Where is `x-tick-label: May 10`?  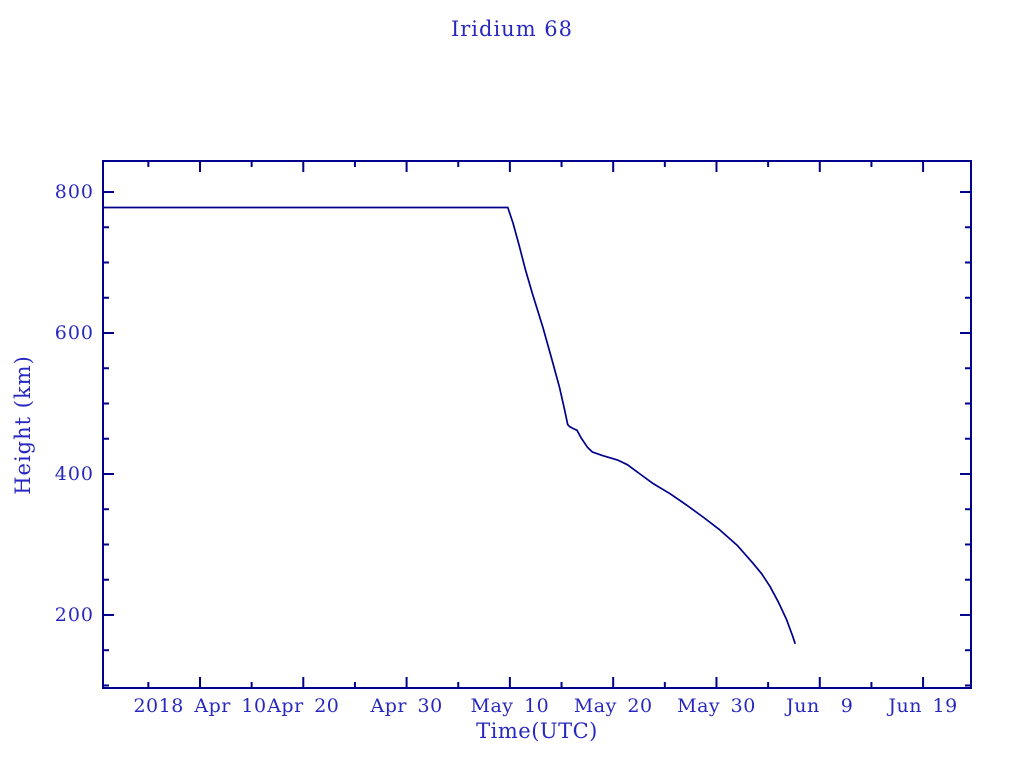 x-tick-label: May 10 is located at coordinates (510, 706).